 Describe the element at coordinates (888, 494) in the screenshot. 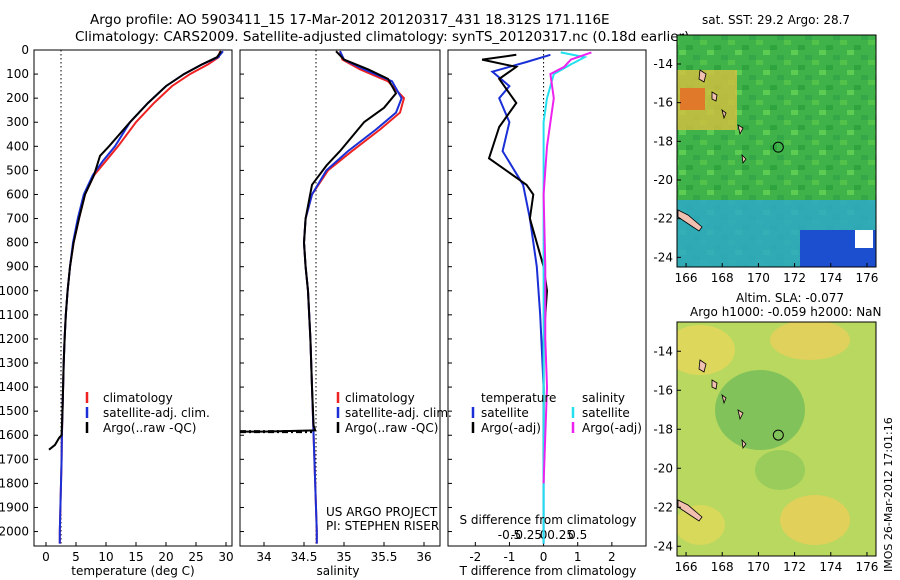

I see `imos-stamp: IMOS 26-Mar-2012 17:01:16` at that location.